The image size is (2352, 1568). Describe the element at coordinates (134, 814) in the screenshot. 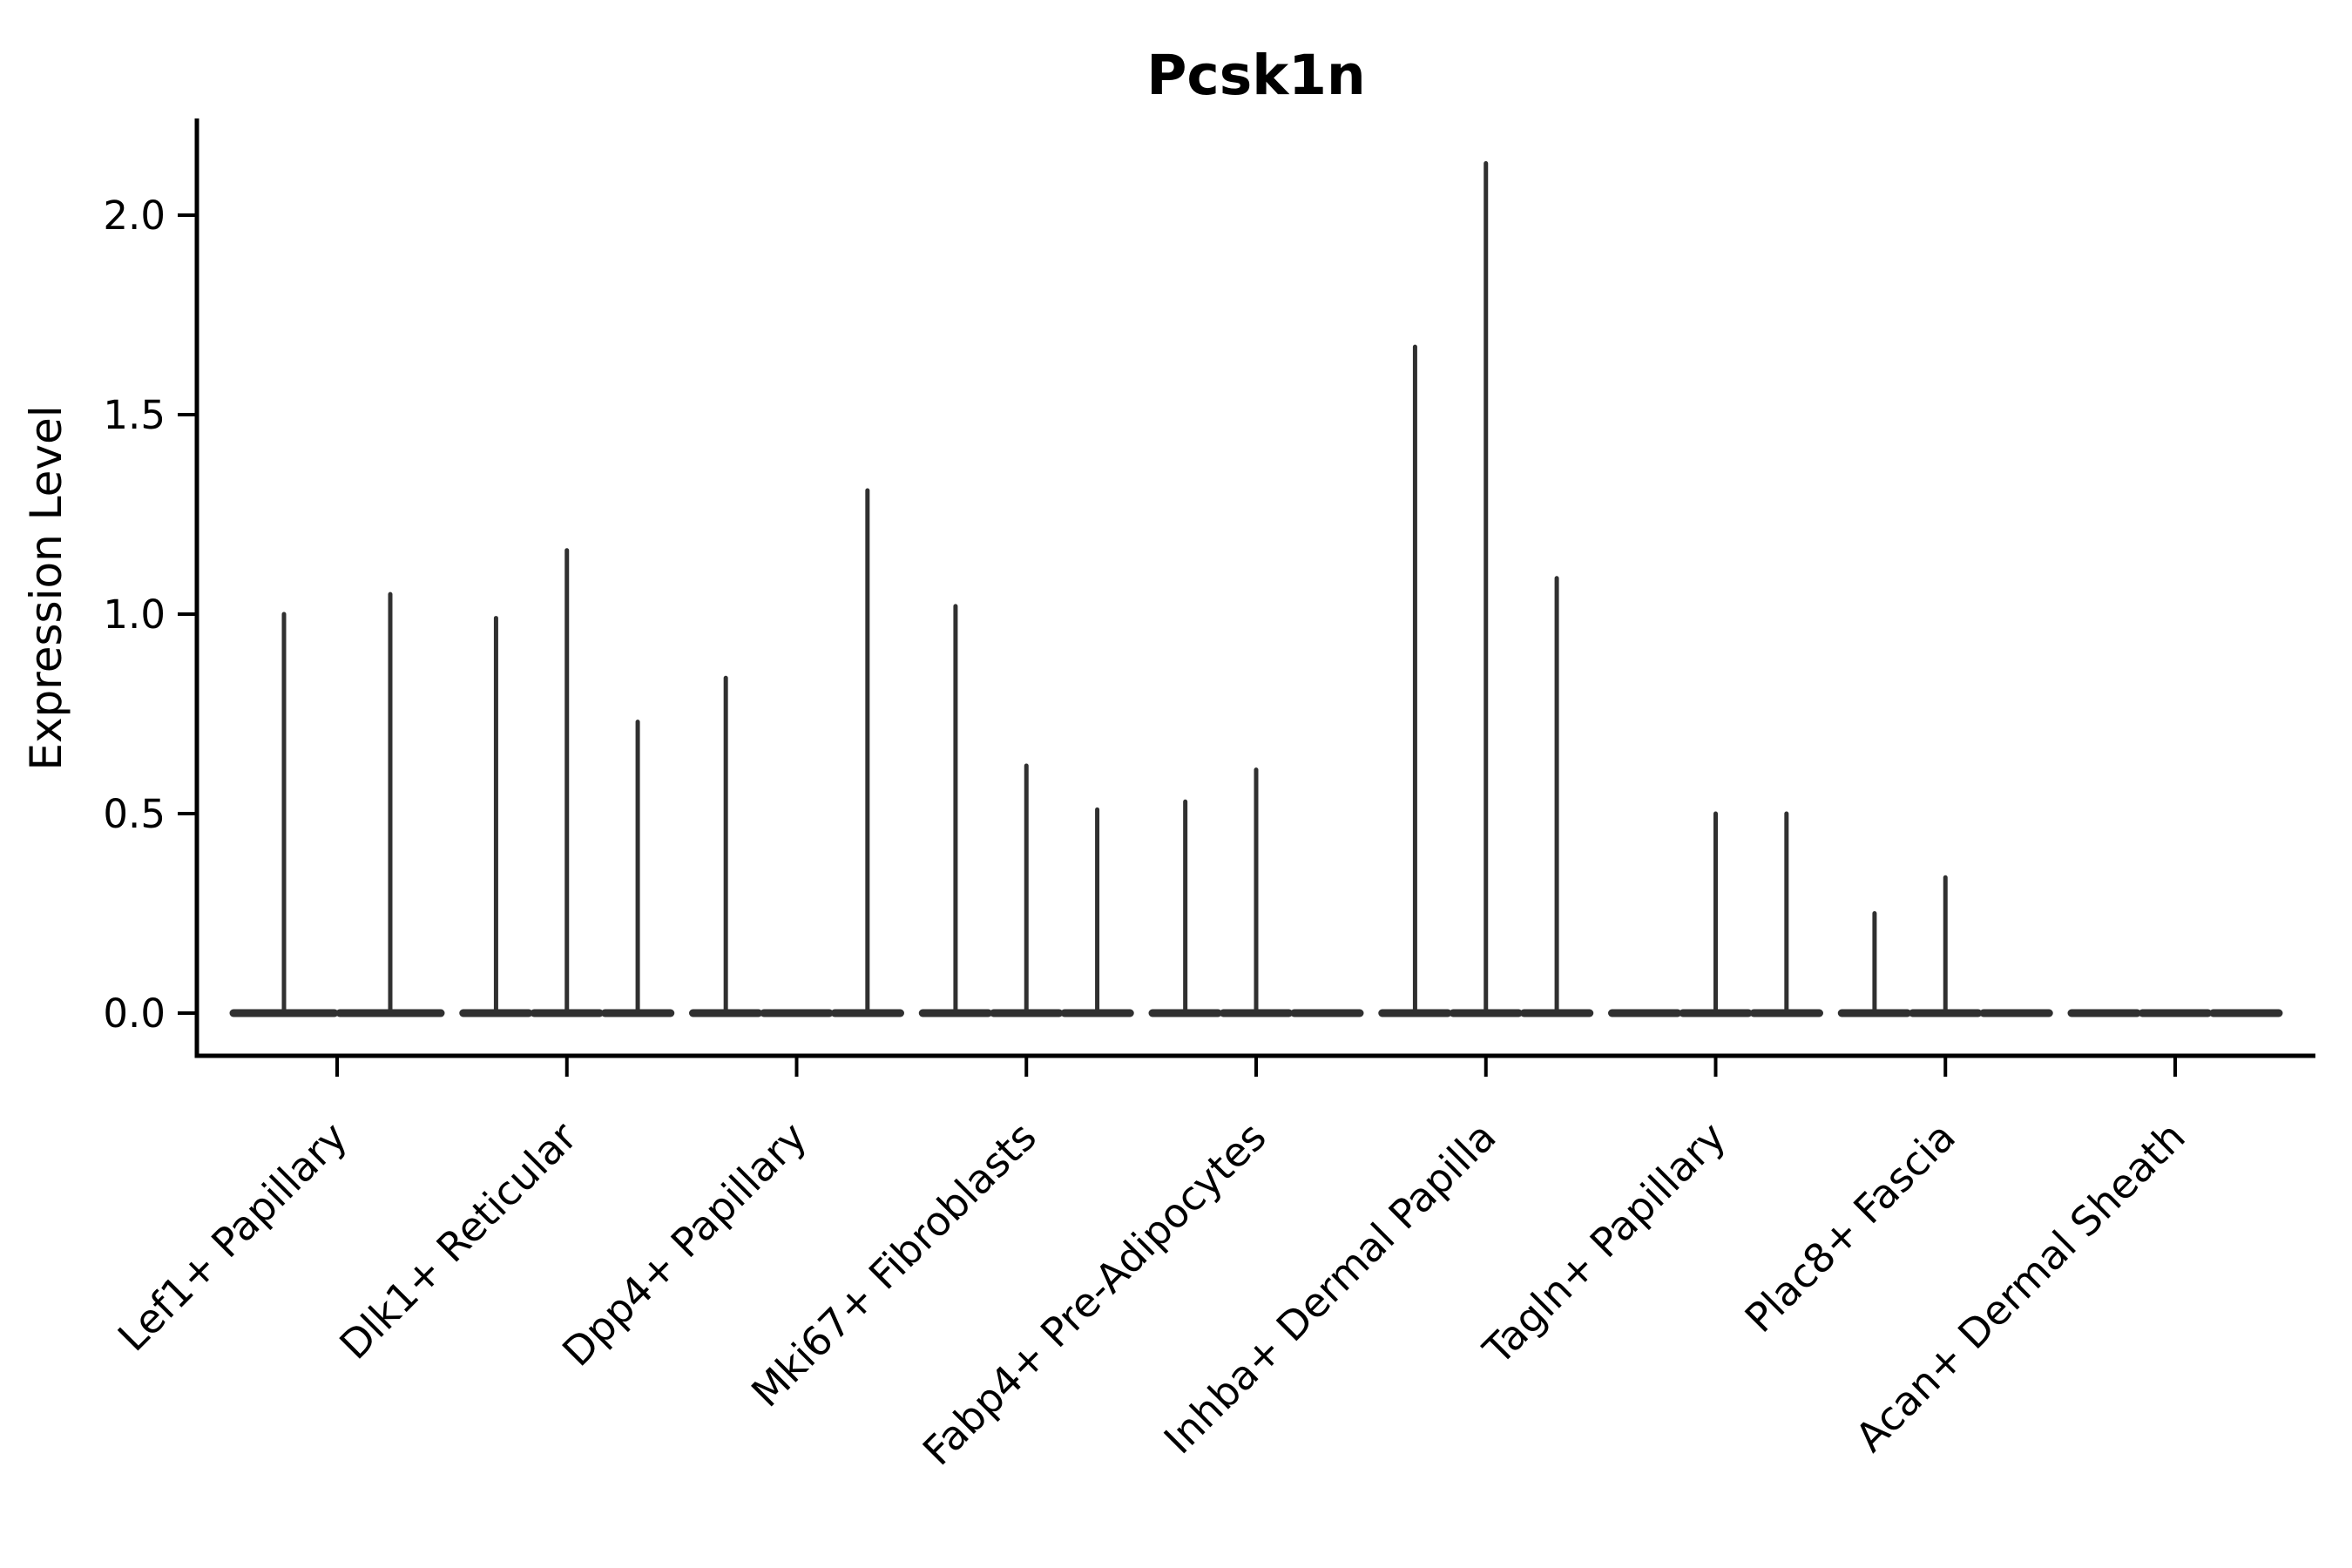

I see `y-tick-label: 0.5` at that location.